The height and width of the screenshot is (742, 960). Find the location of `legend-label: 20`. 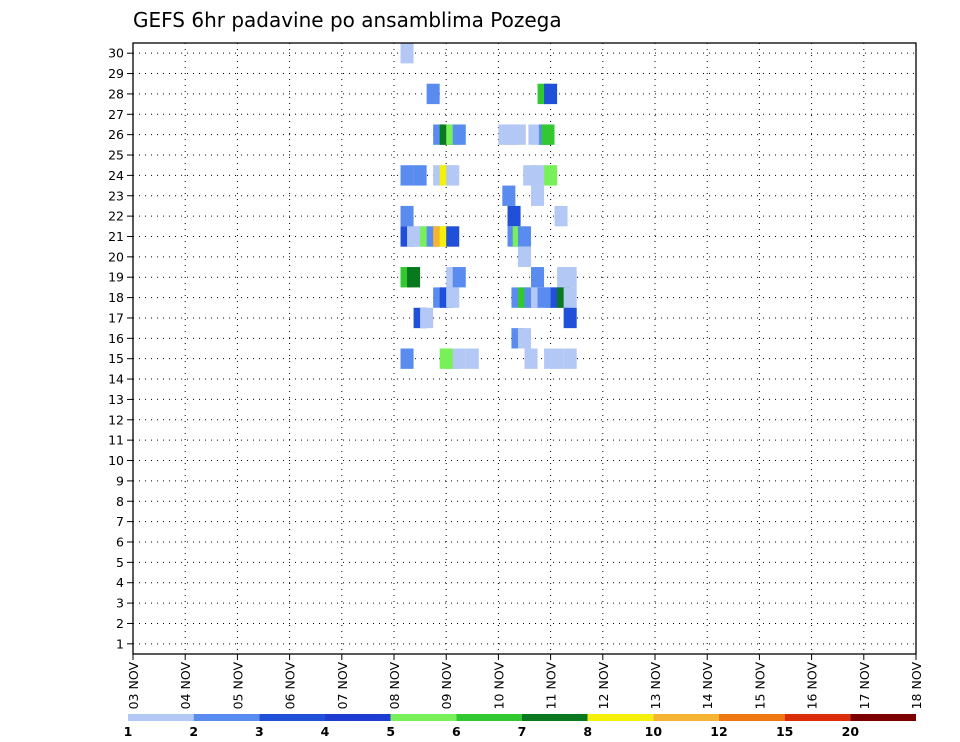

legend-label: 20 is located at coordinates (851, 731).